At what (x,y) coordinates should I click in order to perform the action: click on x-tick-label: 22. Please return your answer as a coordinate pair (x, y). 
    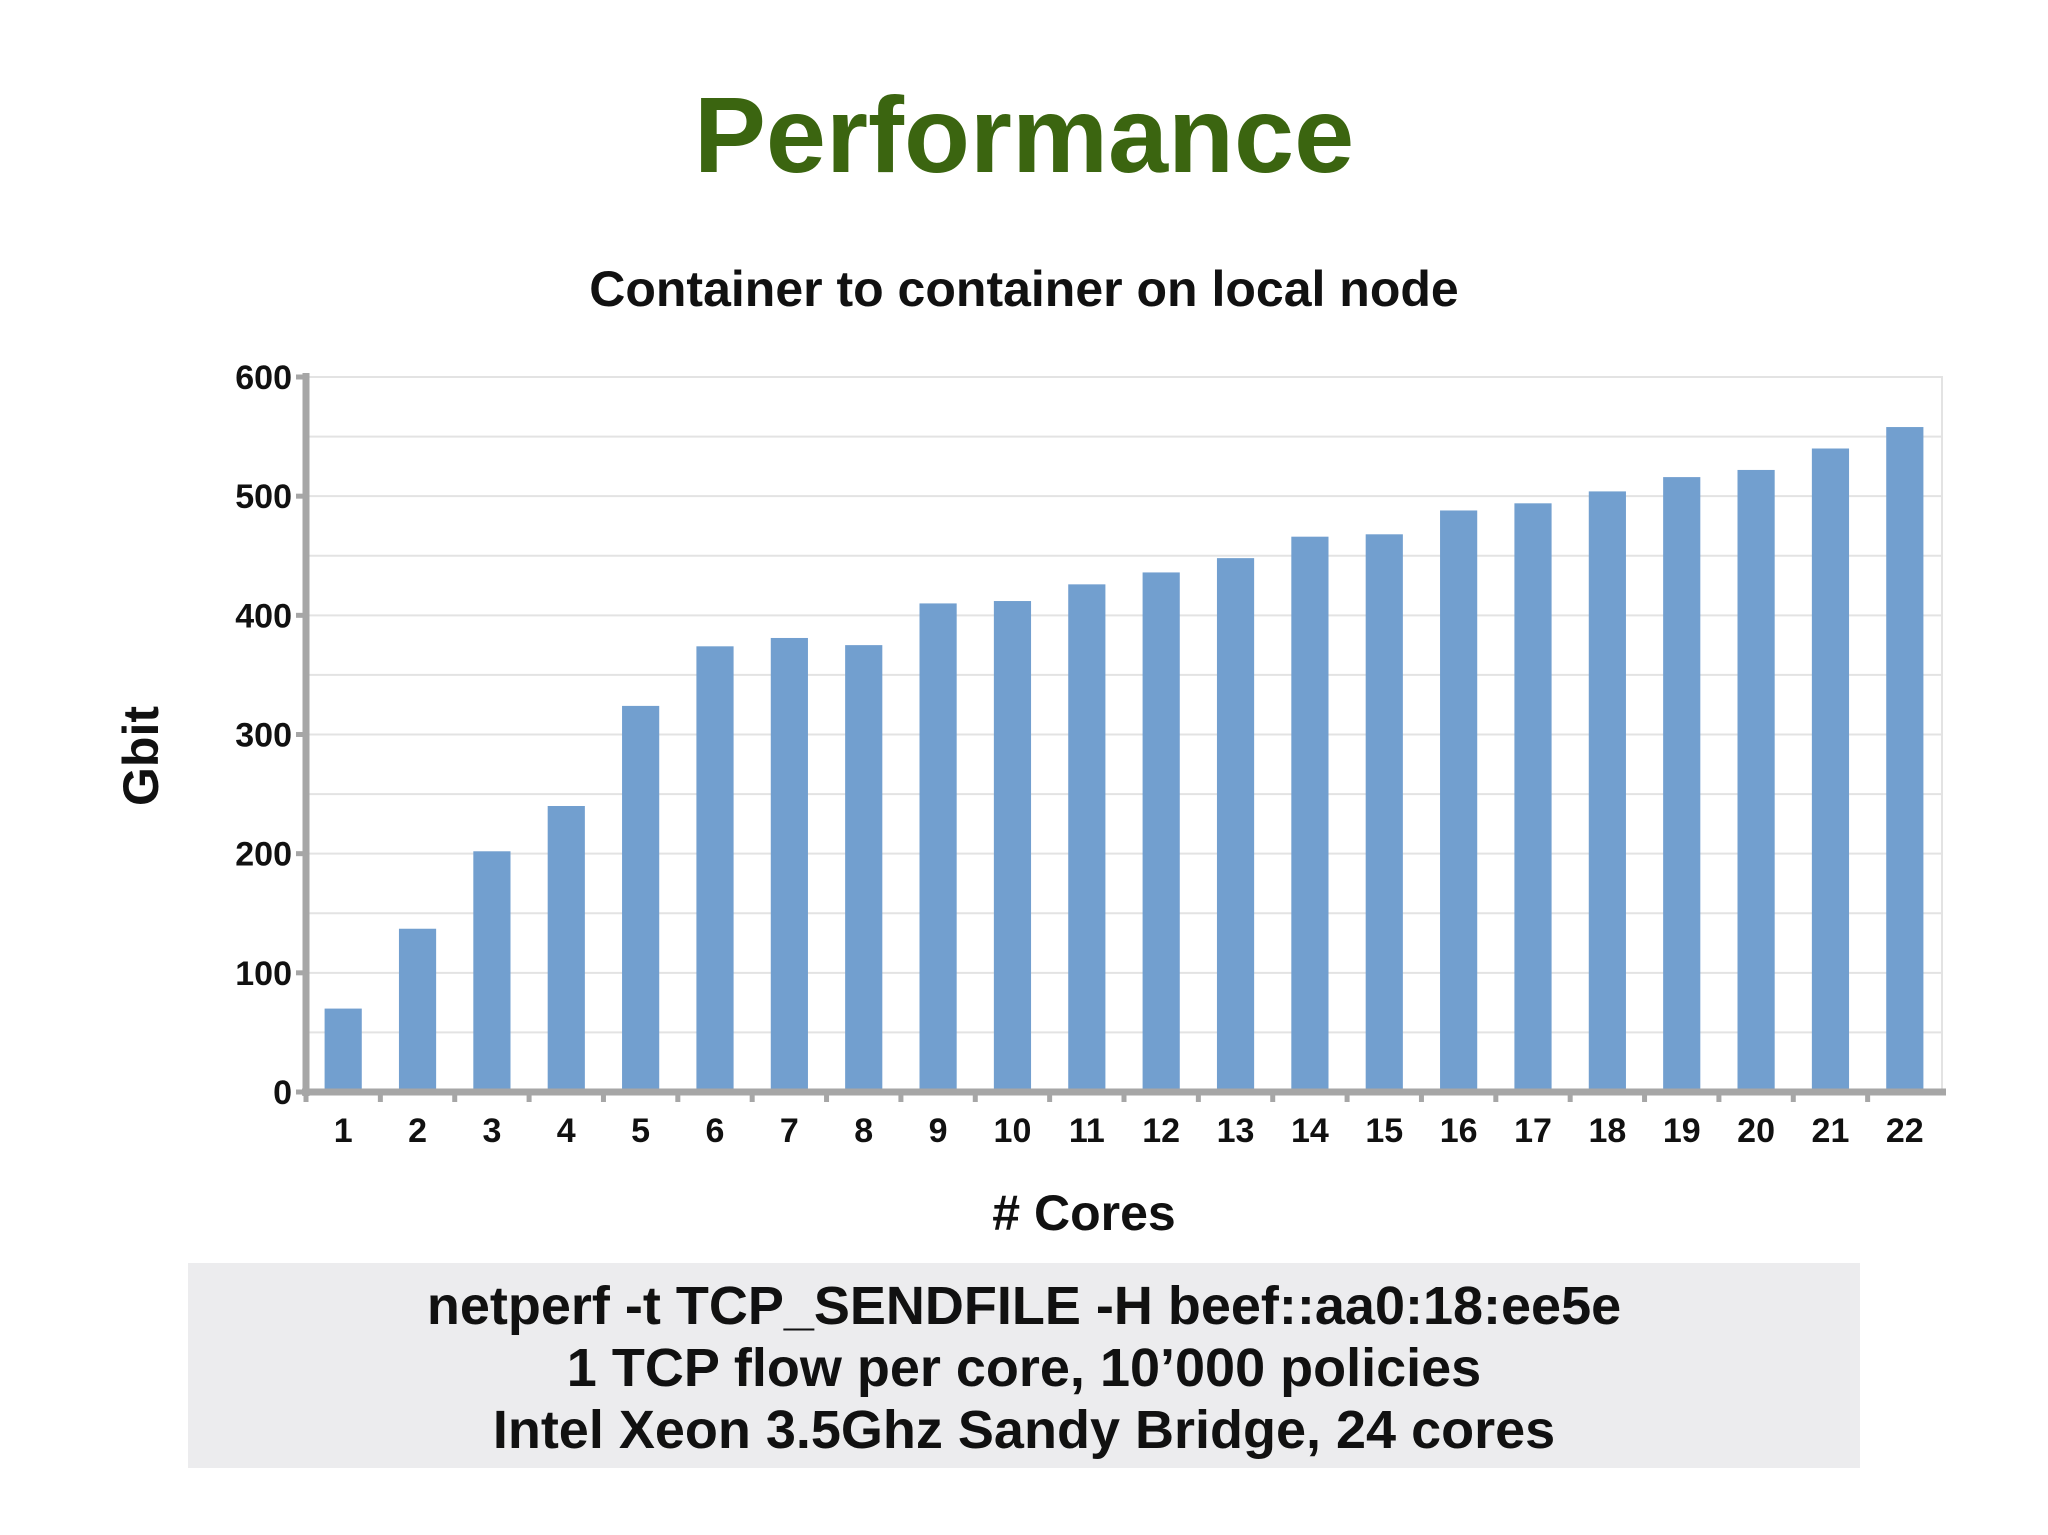
    Looking at the image, I should click on (1905, 1131).